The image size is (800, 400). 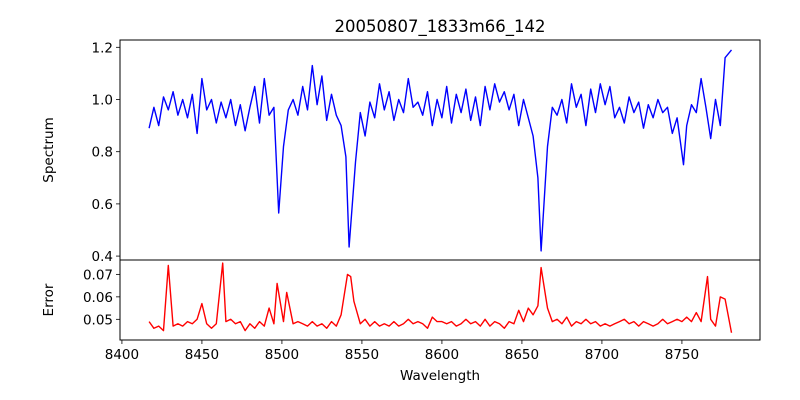 I want to click on spectrum-ytick-label: 0.4, so click(x=102, y=257).